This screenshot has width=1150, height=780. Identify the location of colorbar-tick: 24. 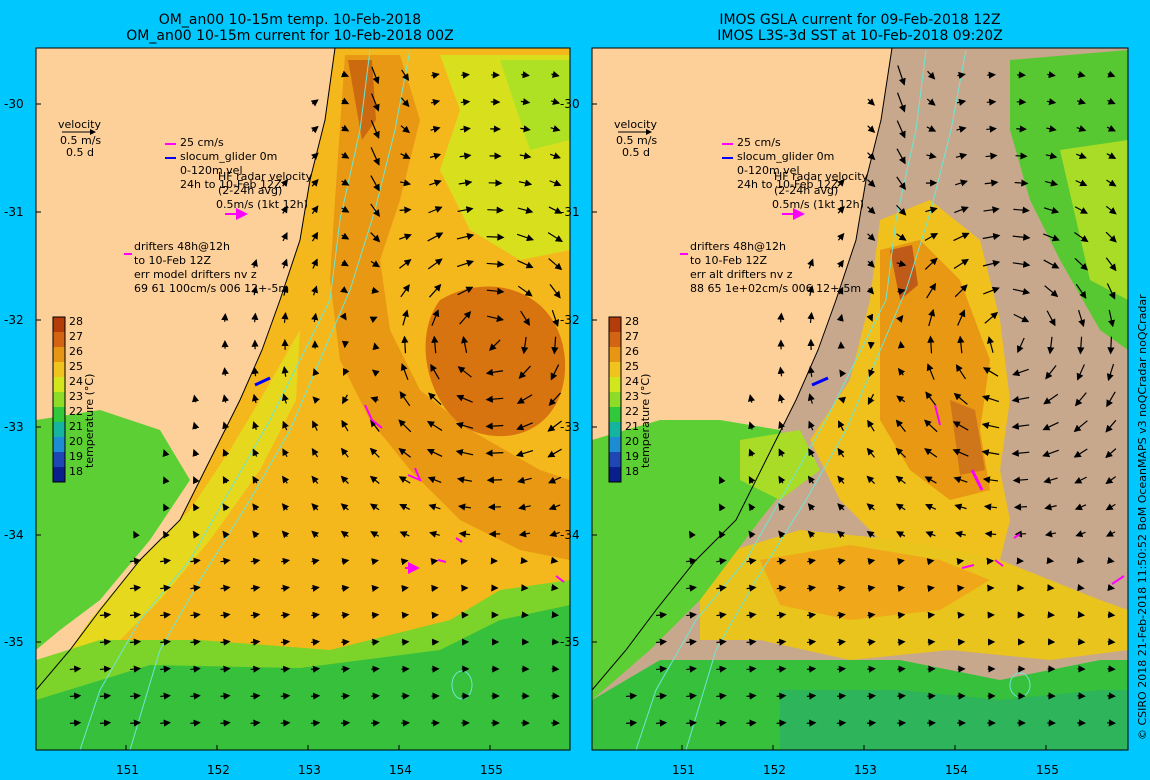
(632, 381).